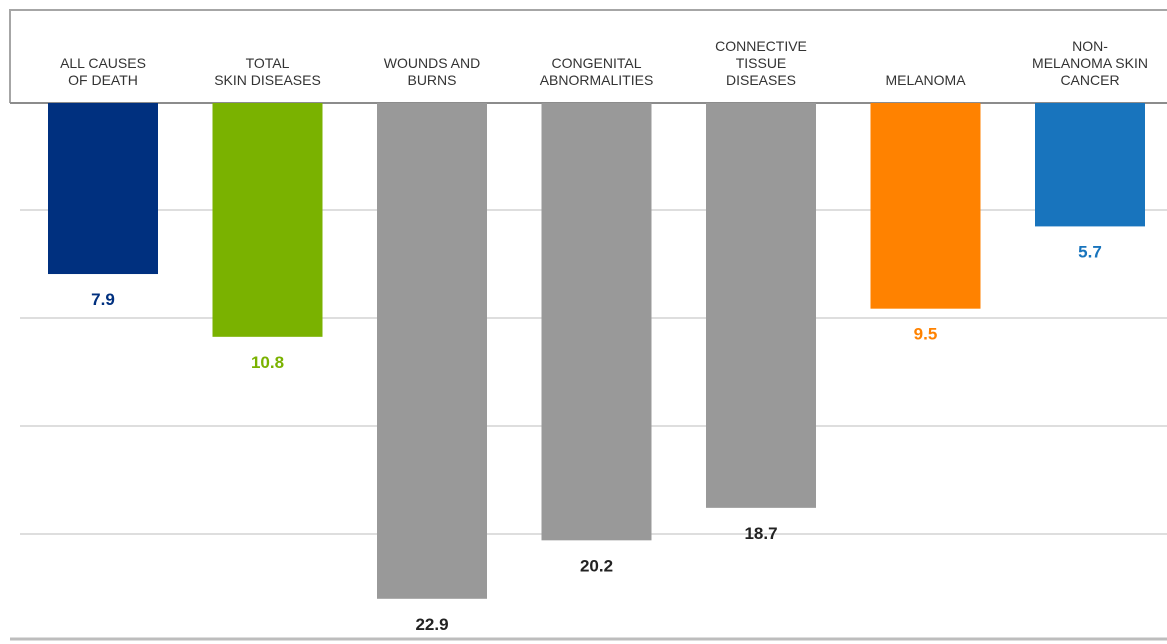 The width and height of the screenshot is (1167, 644). Describe the element at coordinates (596, 565) in the screenshot. I see `value-label: 20.2` at that location.